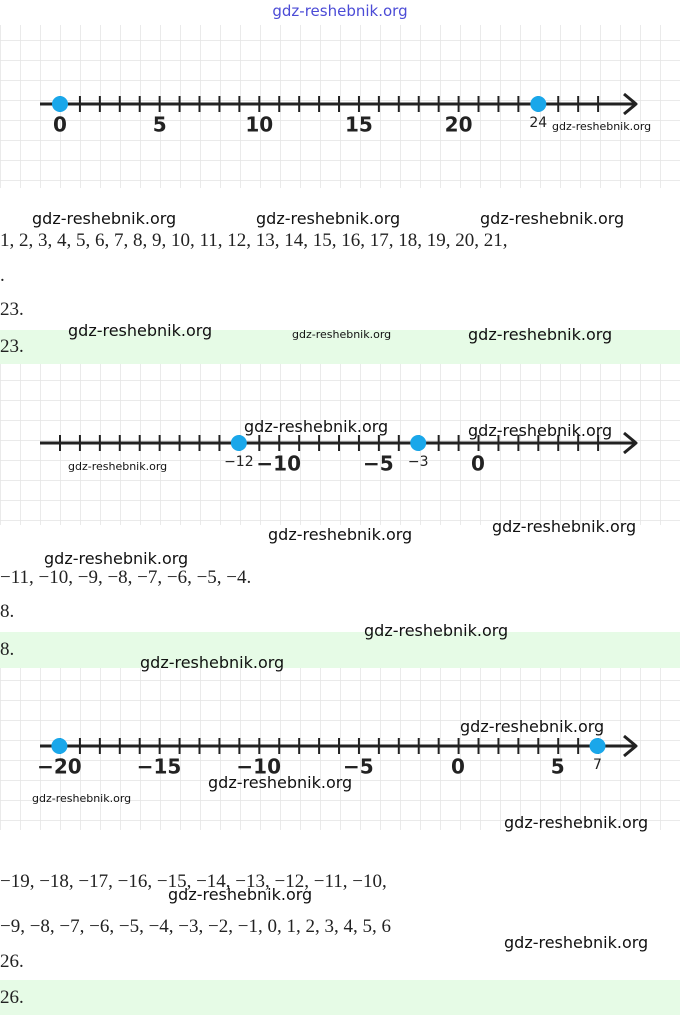 This screenshot has width=680, height=1015. What do you see at coordinates (2, 275) in the screenshot?
I see `answer-line: .` at bounding box center [2, 275].